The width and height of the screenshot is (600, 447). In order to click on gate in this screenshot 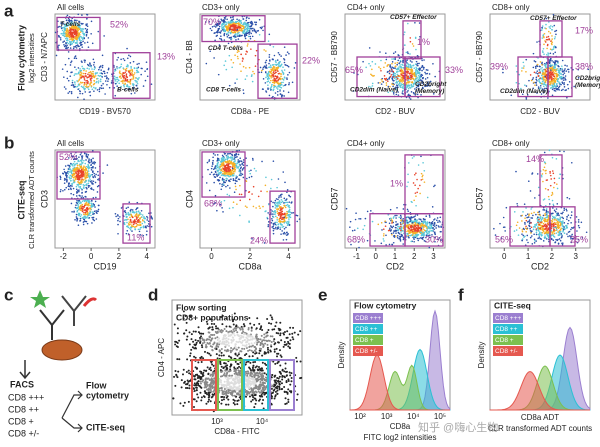, I will do `click(131, 75)`.